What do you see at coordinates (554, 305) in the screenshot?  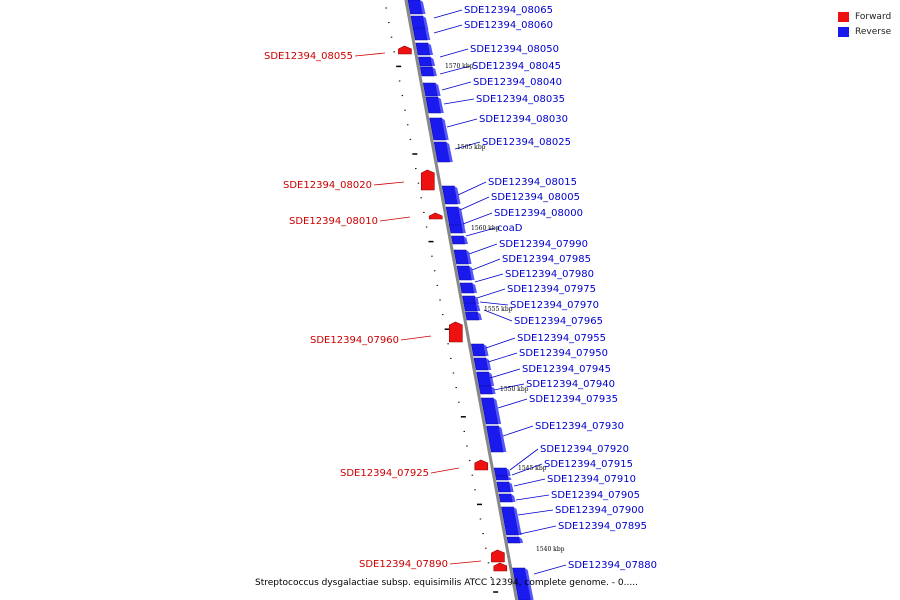 I see `reverse-gene-label: SDE12394_07970` at bounding box center [554, 305].